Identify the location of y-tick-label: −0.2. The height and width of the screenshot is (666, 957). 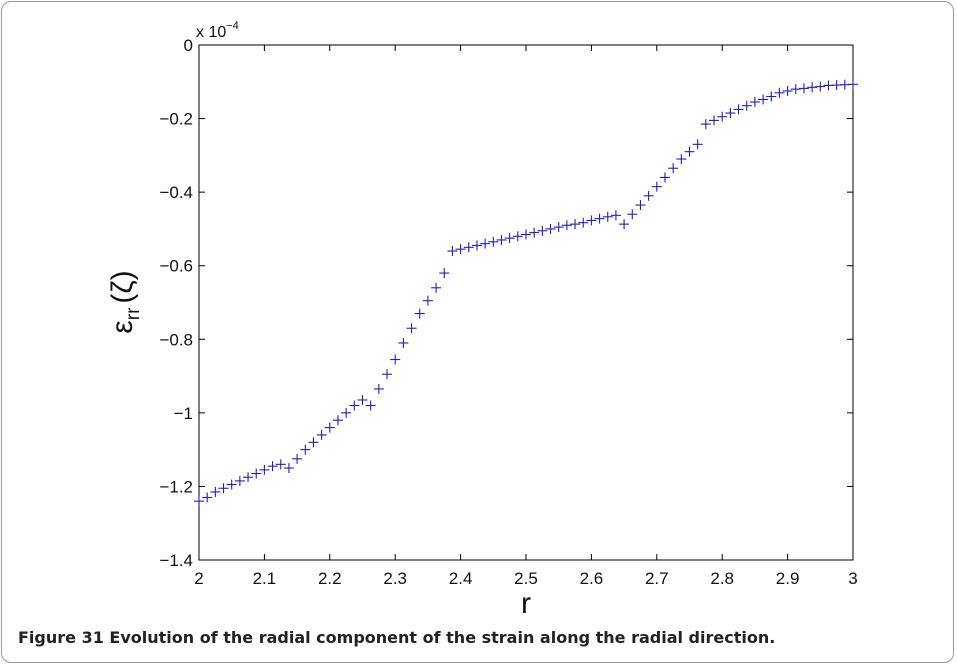
(176, 119).